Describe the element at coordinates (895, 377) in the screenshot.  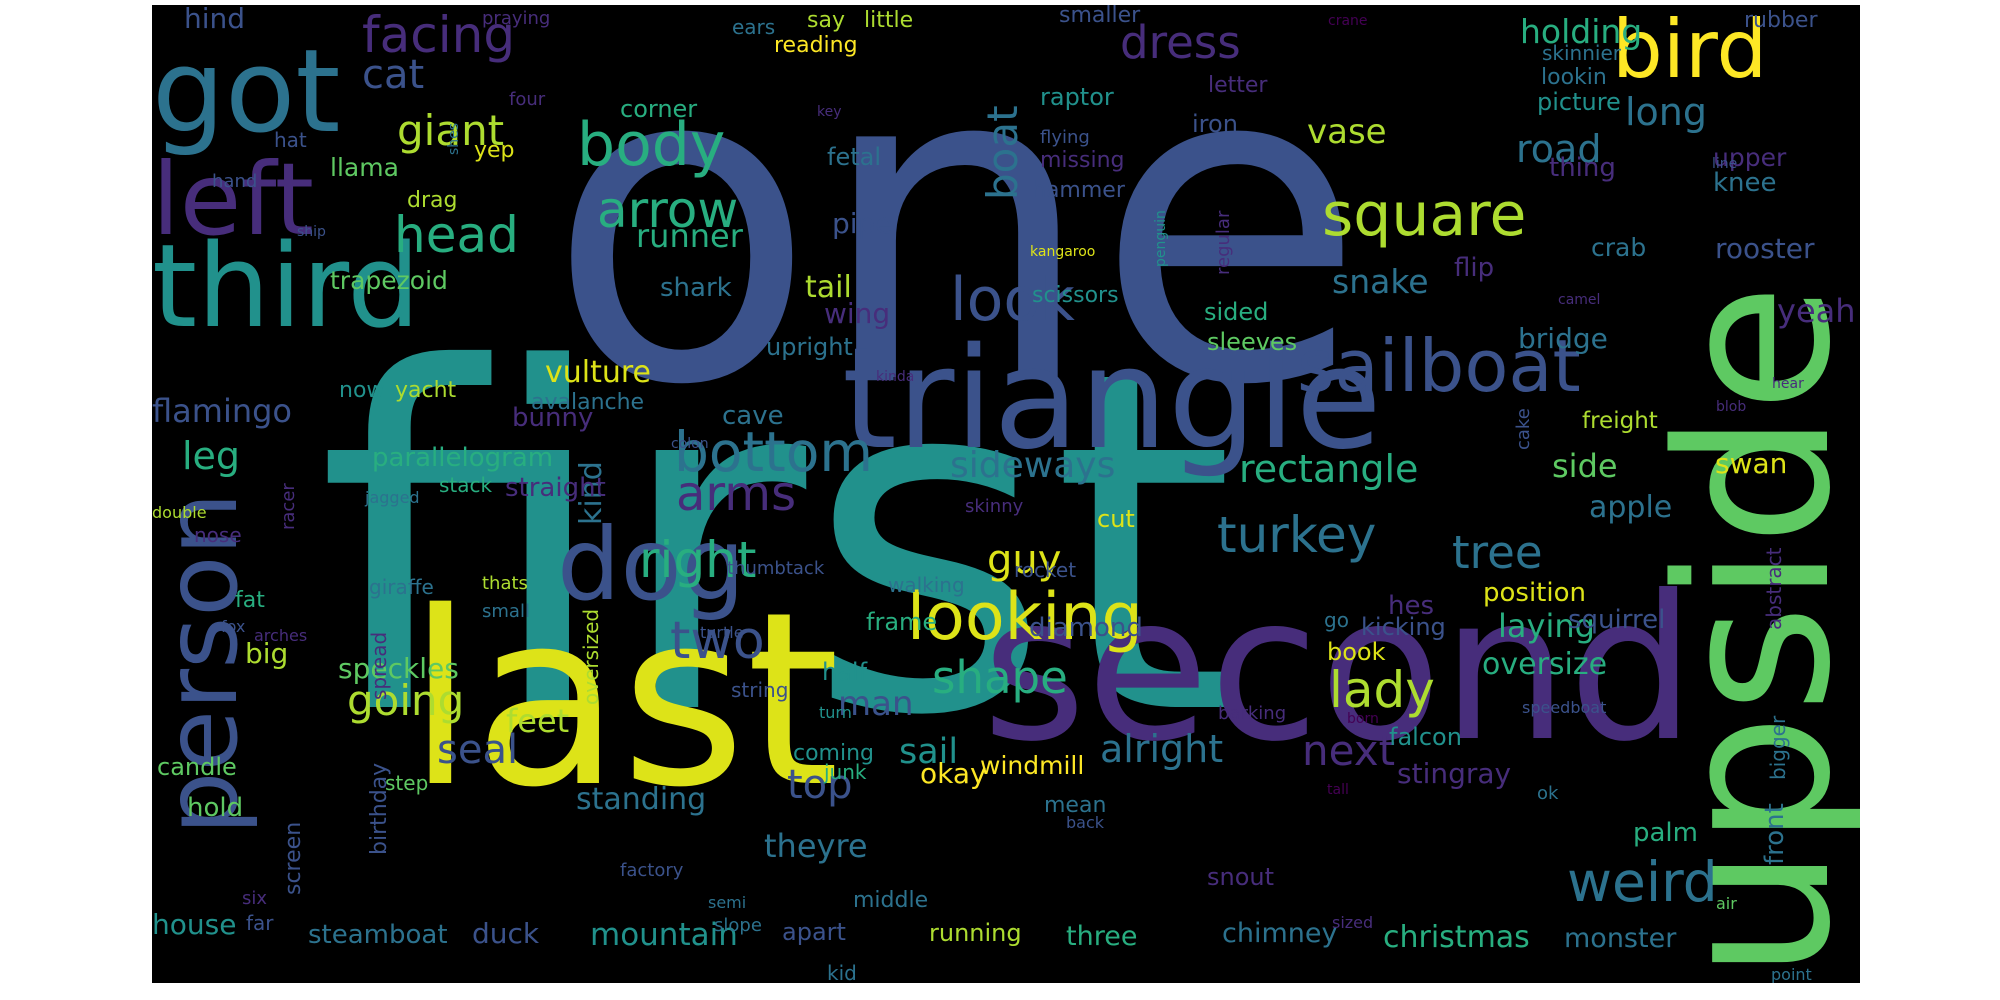
I see `word-kinda: kinda` at that location.